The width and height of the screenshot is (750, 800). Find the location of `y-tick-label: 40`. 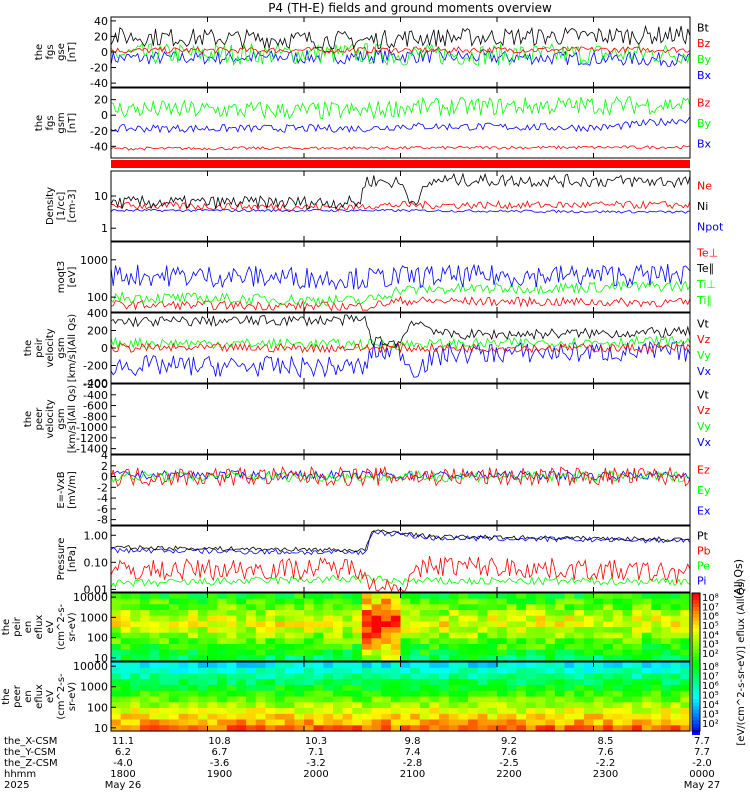

y-tick-label: 40 is located at coordinates (101, 21).